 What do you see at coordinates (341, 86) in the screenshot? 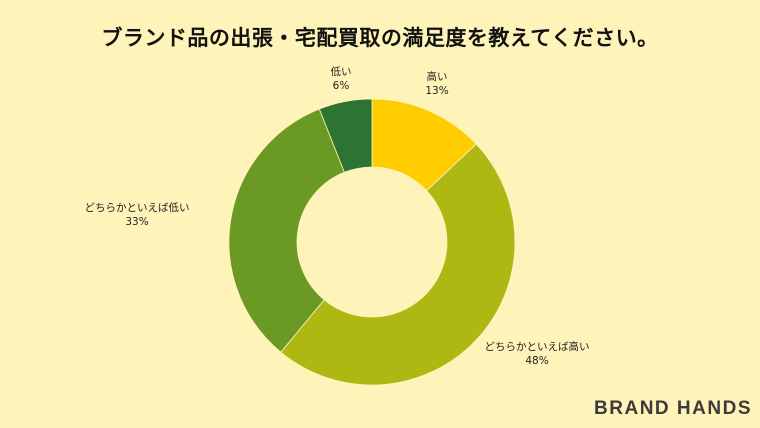
I see `slice-value-4: 6%` at bounding box center [341, 86].